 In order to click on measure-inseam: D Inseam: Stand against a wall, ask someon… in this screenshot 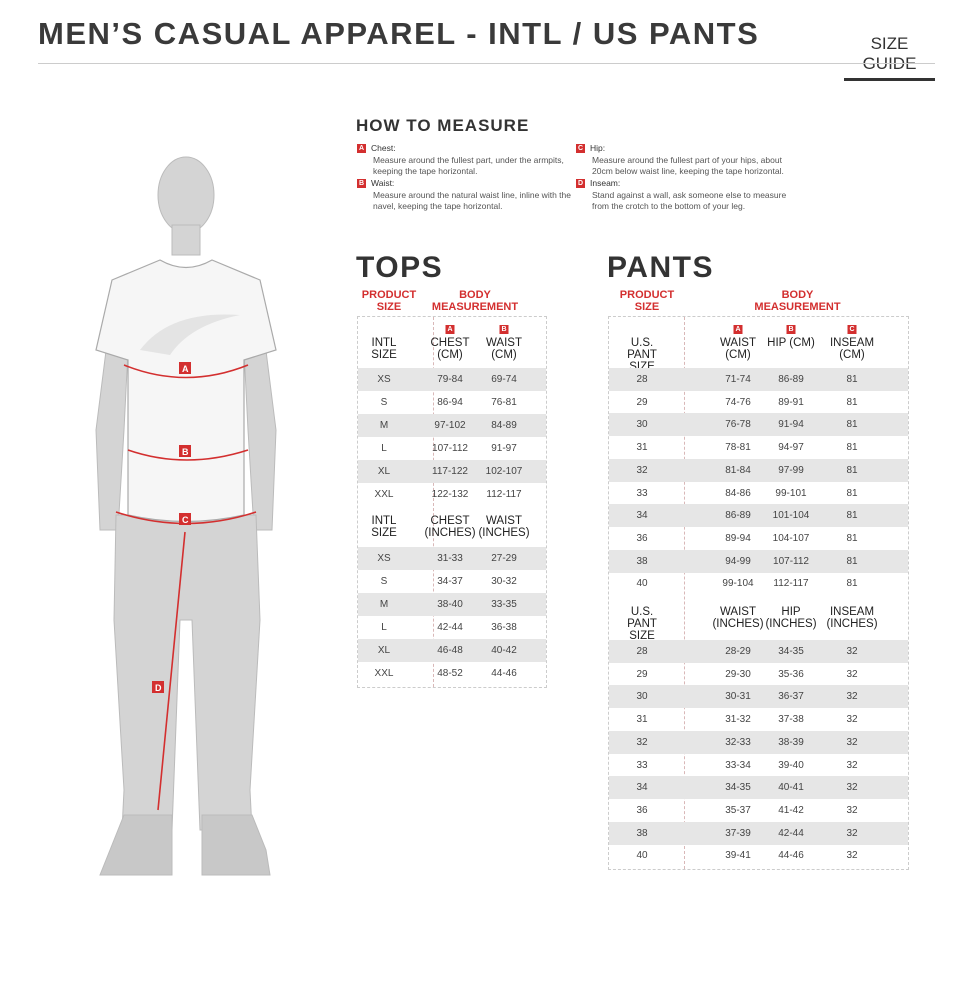, I will do `click(681, 194)`.